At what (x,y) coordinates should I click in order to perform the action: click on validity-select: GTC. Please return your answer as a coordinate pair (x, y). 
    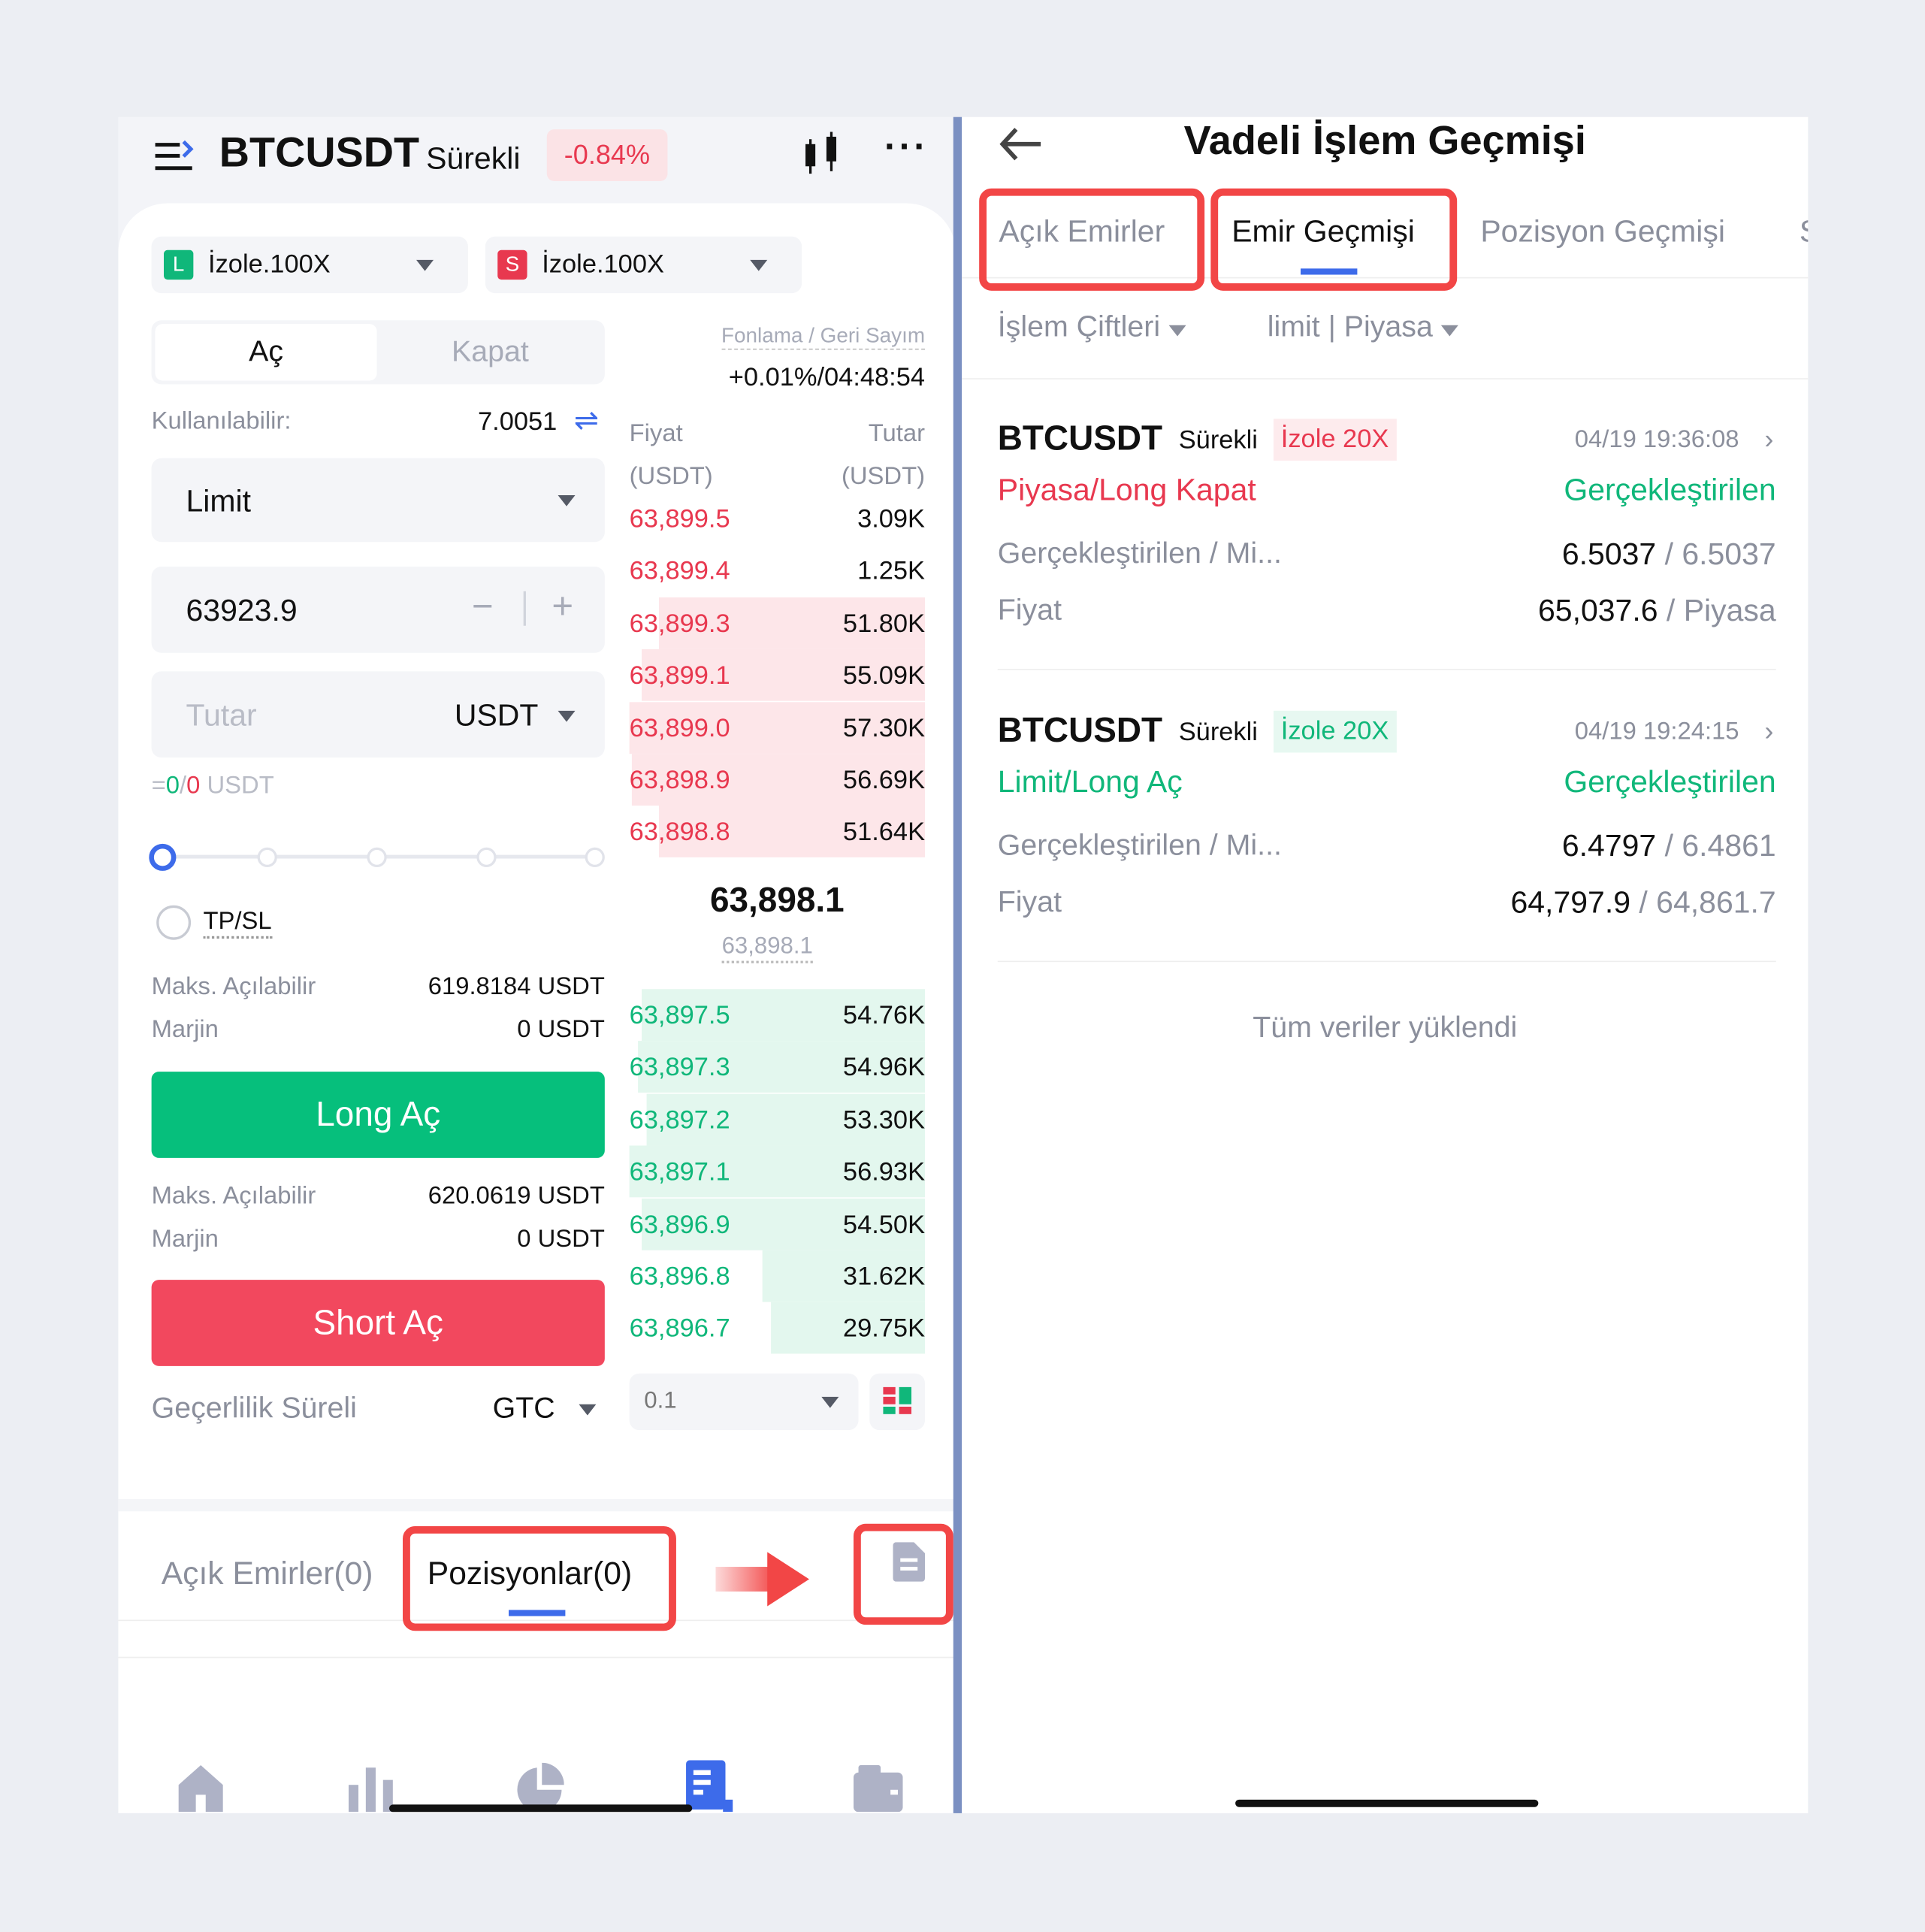
    Looking at the image, I should click on (523, 1409).